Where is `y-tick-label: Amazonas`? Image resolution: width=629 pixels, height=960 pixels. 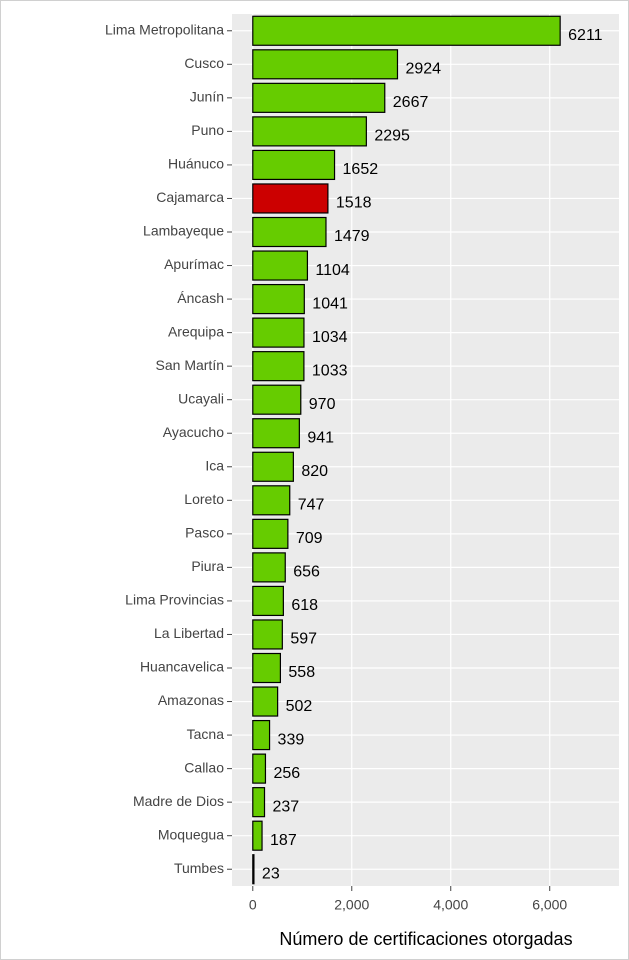
y-tick-label: Amazonas is located at coordinates (191, 700).